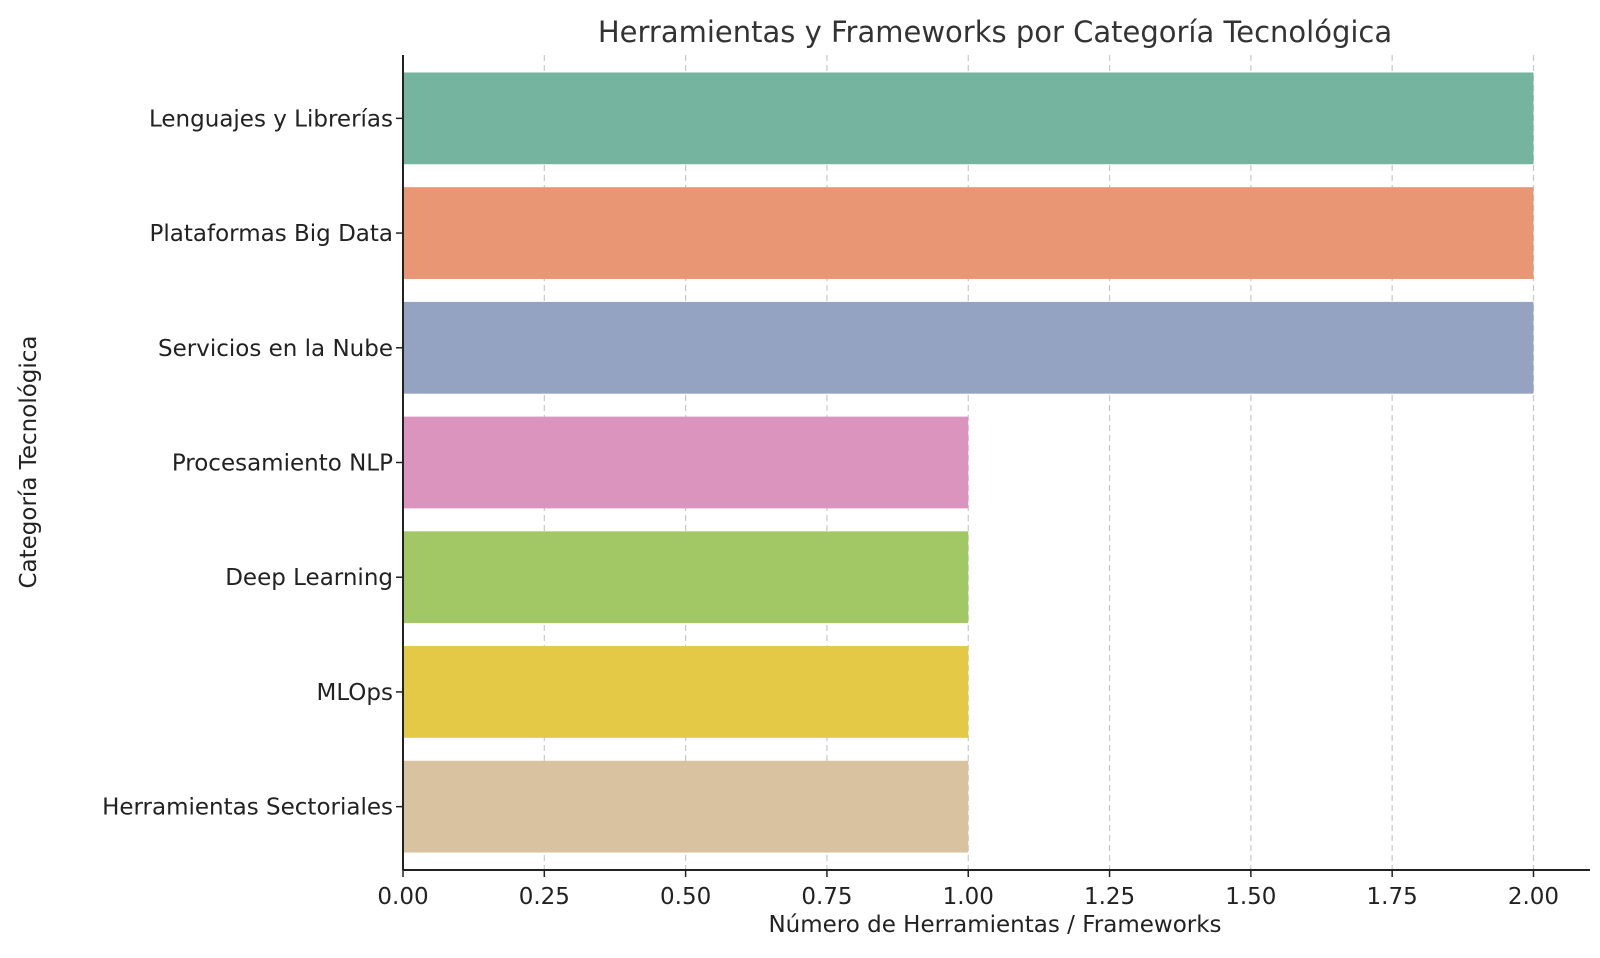  Describe the element at coordinates (271, 234) in the screenshot. I see `y-tick-label-1: Plataformas Big Data` at that location.